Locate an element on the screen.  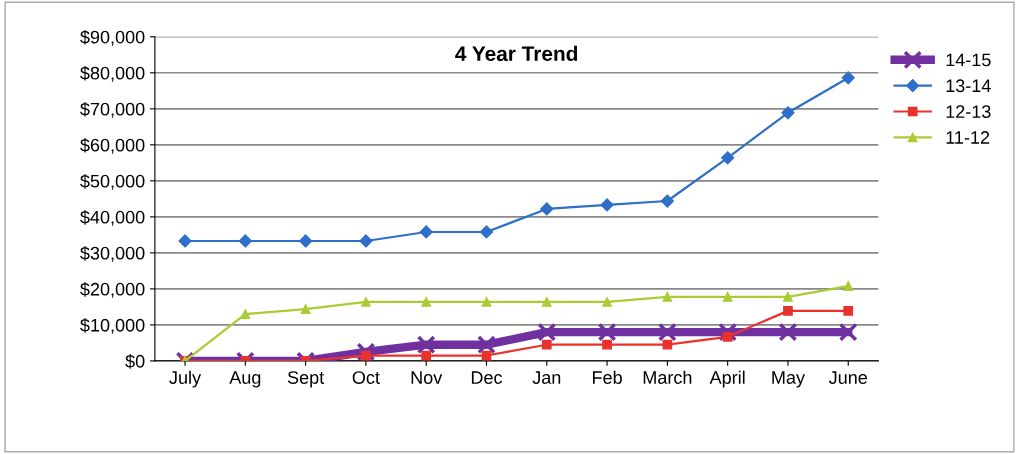
x-tick-label: Oct is located at coordinates (366, 377).